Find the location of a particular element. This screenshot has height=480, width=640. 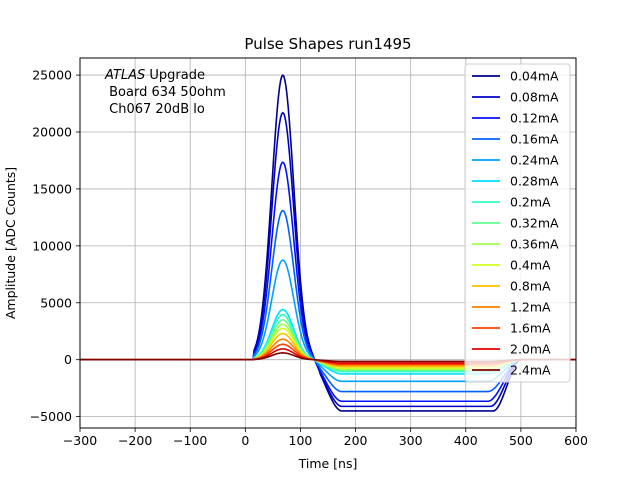

annotation-line-1: ATLAS Upgrade is located at coordinates (154, 75).